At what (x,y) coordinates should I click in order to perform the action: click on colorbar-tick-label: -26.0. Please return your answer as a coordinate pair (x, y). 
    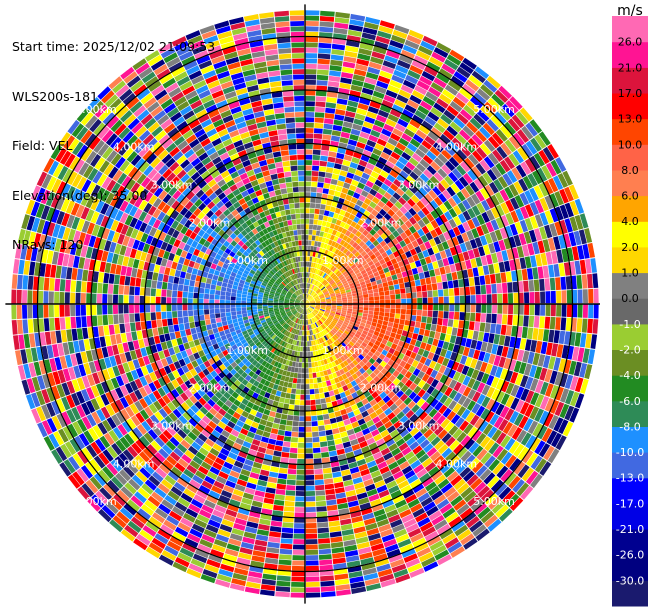
    Looking at the image, I should click on (630, 555).